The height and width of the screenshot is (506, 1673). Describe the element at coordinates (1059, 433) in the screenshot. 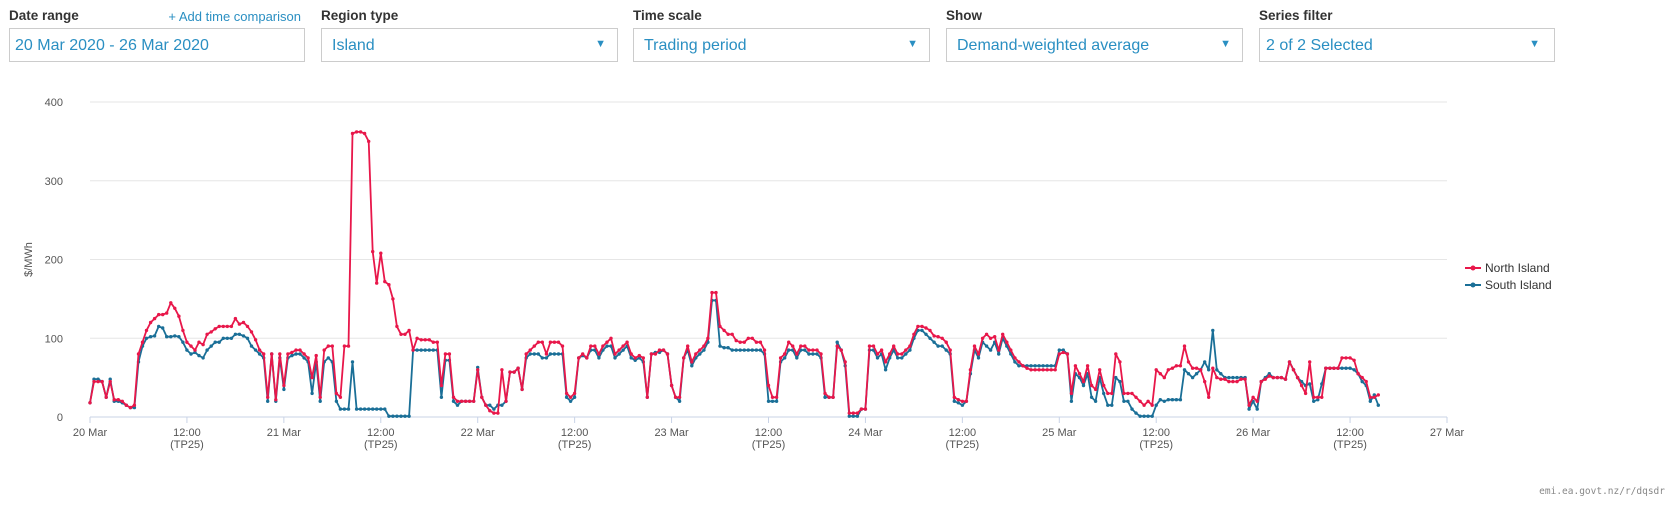

I see `x-tick-label: 25 Mar` at that location.